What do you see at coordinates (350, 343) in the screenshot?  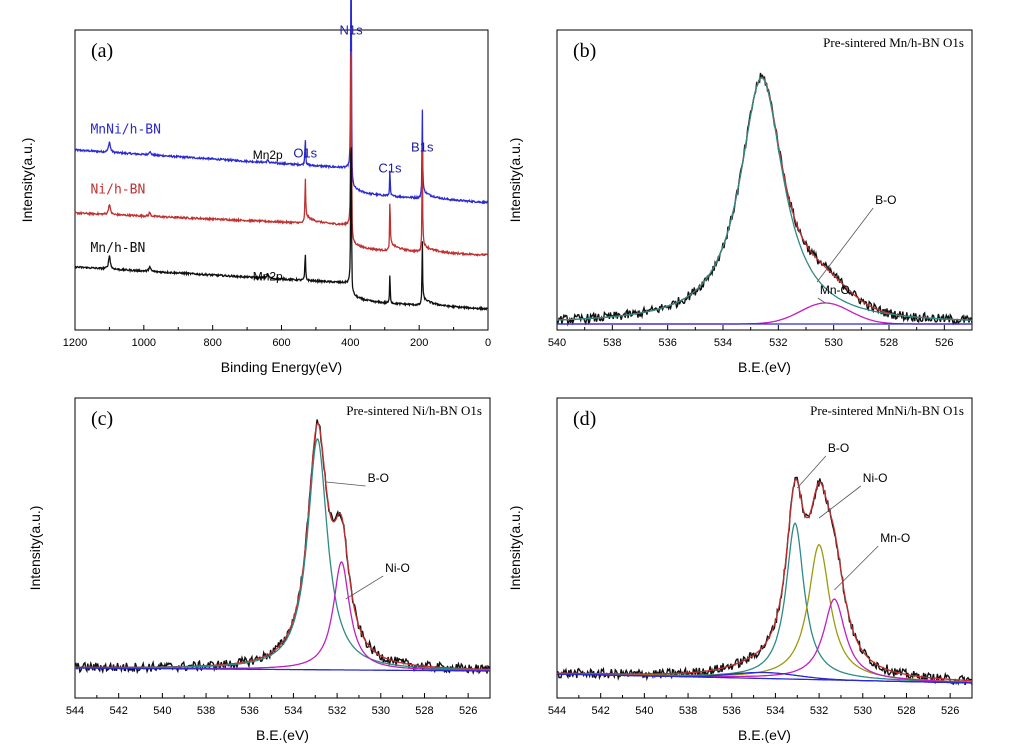 I see `x-tick-label: 400` at bounding box center [350, 343].